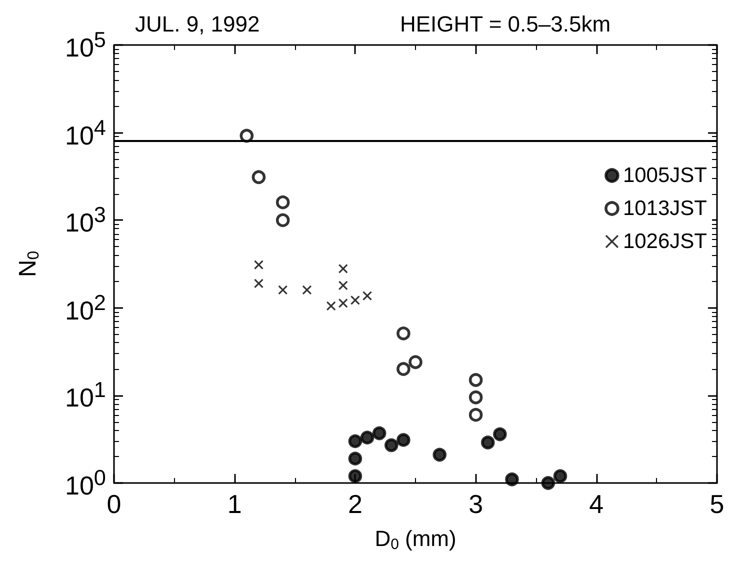  What do you see at coordinates (505, 24) in the screenshot?
I see `chart-subtitle: HEIGHT = 0.5–3.5km` at bounding box center [505, 24].